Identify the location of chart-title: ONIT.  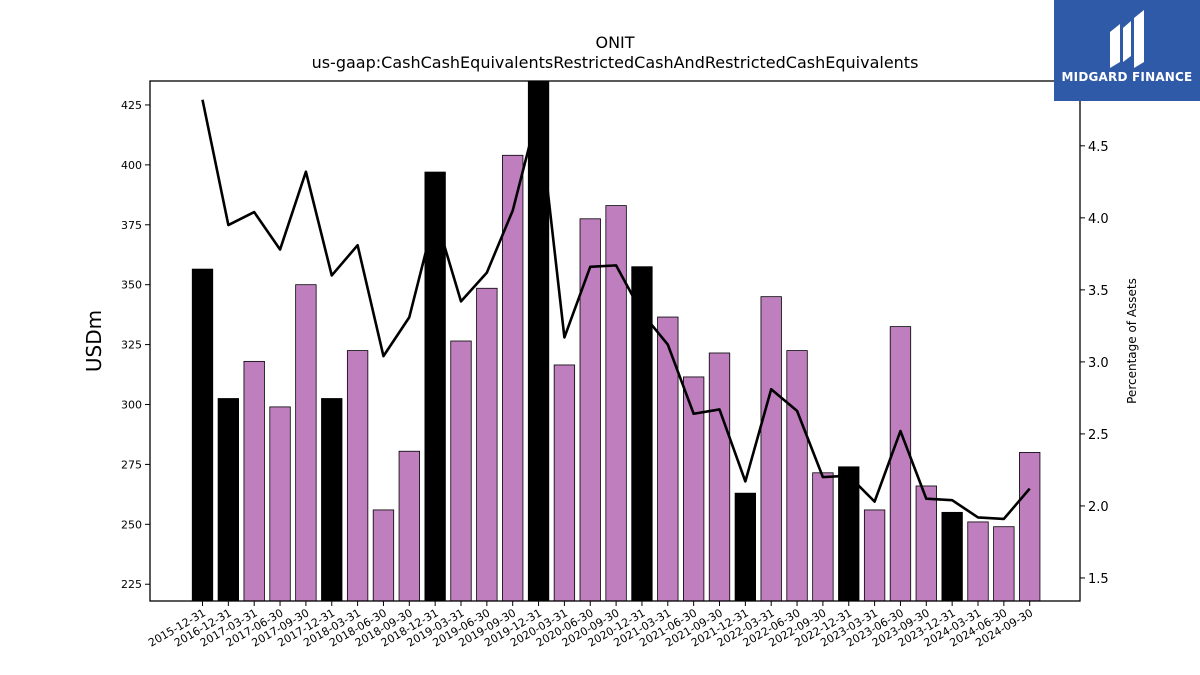
(614, 42).